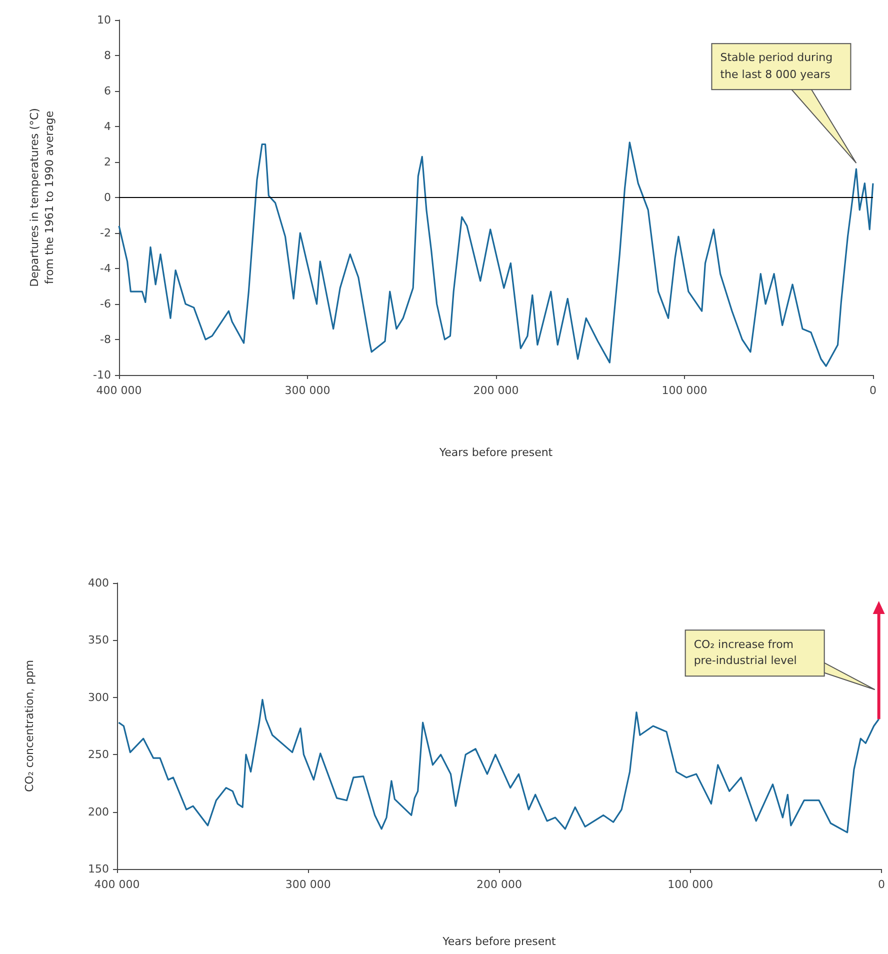 This screenshot has height=954, width=888. What do you see at coordinates (107, 197) in the screenshot?
I see `y-tick-label: 0` at bounding box center [107, 197].